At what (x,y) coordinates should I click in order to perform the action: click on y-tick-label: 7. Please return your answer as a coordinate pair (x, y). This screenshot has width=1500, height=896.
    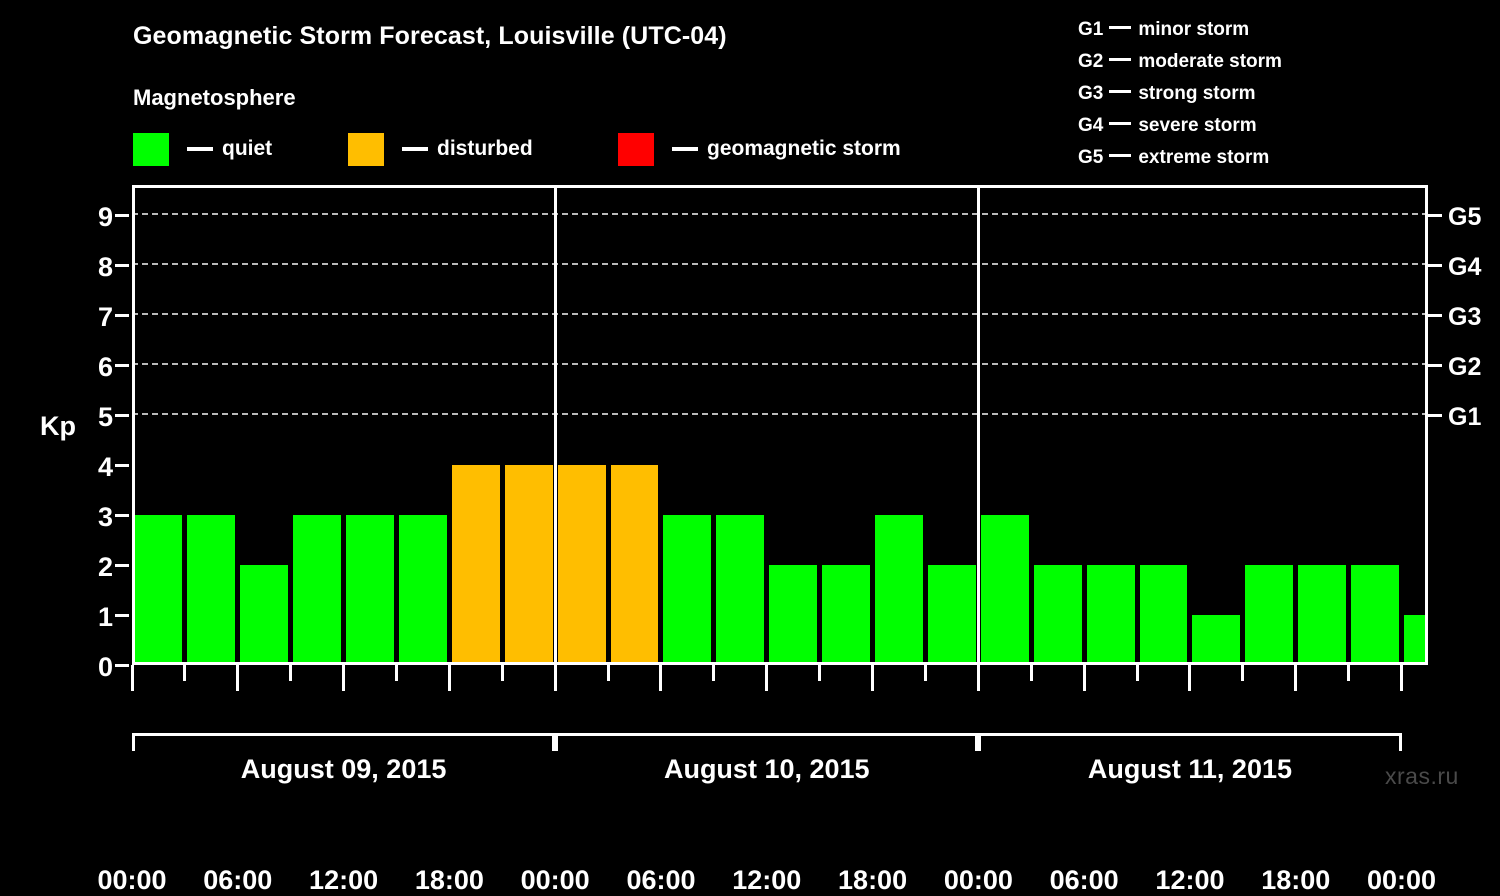
    Looking at the image, I should click on (105, 317).